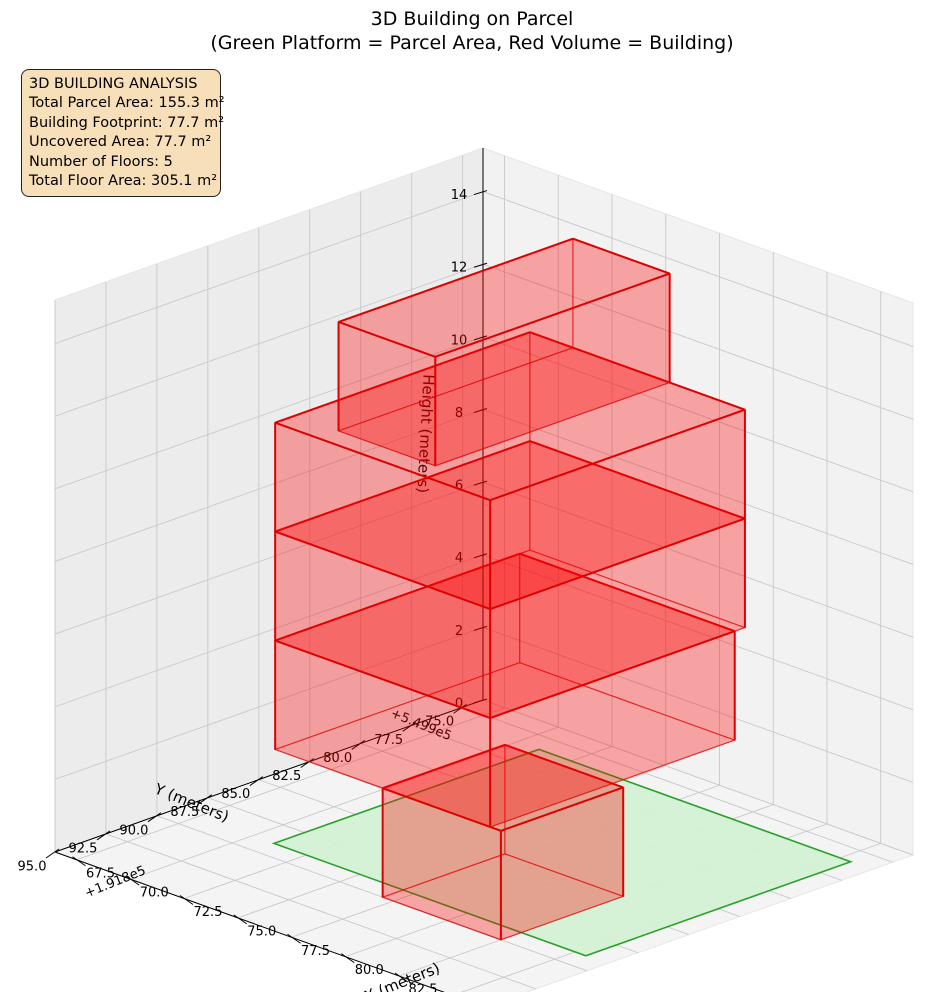  What do you see at coordinates (82, 848) in the screenshot?
I see `y-tick-label: 92.5` at bounding box center [82, 848].